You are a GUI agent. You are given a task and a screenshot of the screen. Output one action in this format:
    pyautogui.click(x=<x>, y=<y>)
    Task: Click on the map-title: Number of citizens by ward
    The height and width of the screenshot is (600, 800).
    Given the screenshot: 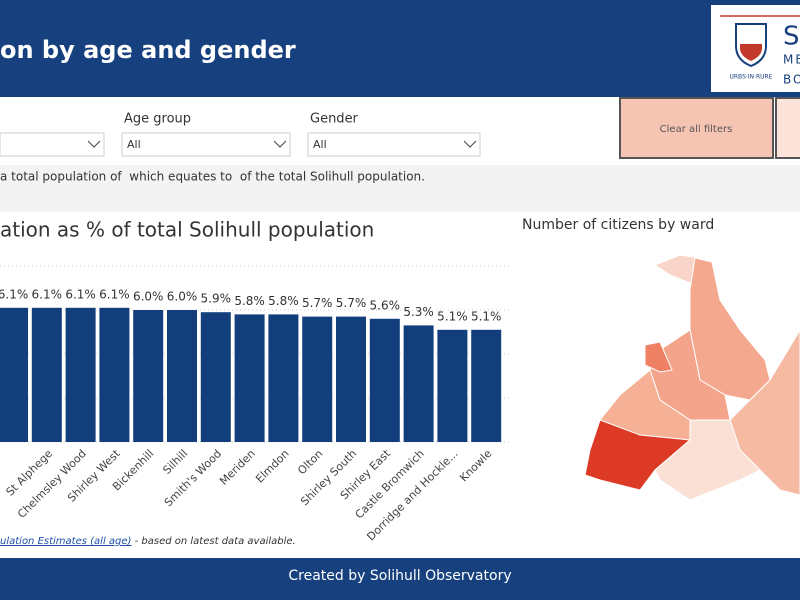 What is the action you would take?
    pyautogui.click(x=618, y=225)
    